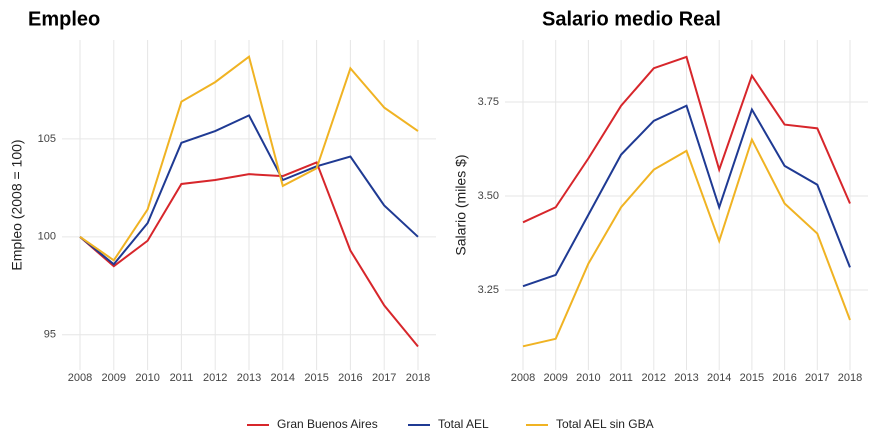 This screenshot has height=440, width=877. What do you see at coordinates (488, 102) in the screenshot?
I see `y-tick-label: 3.75` at bounding box center [488, 102].